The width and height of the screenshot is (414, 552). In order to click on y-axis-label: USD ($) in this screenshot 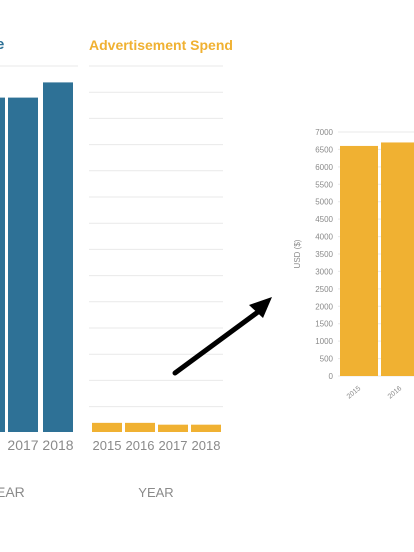, I will do `click(297, 253)`.